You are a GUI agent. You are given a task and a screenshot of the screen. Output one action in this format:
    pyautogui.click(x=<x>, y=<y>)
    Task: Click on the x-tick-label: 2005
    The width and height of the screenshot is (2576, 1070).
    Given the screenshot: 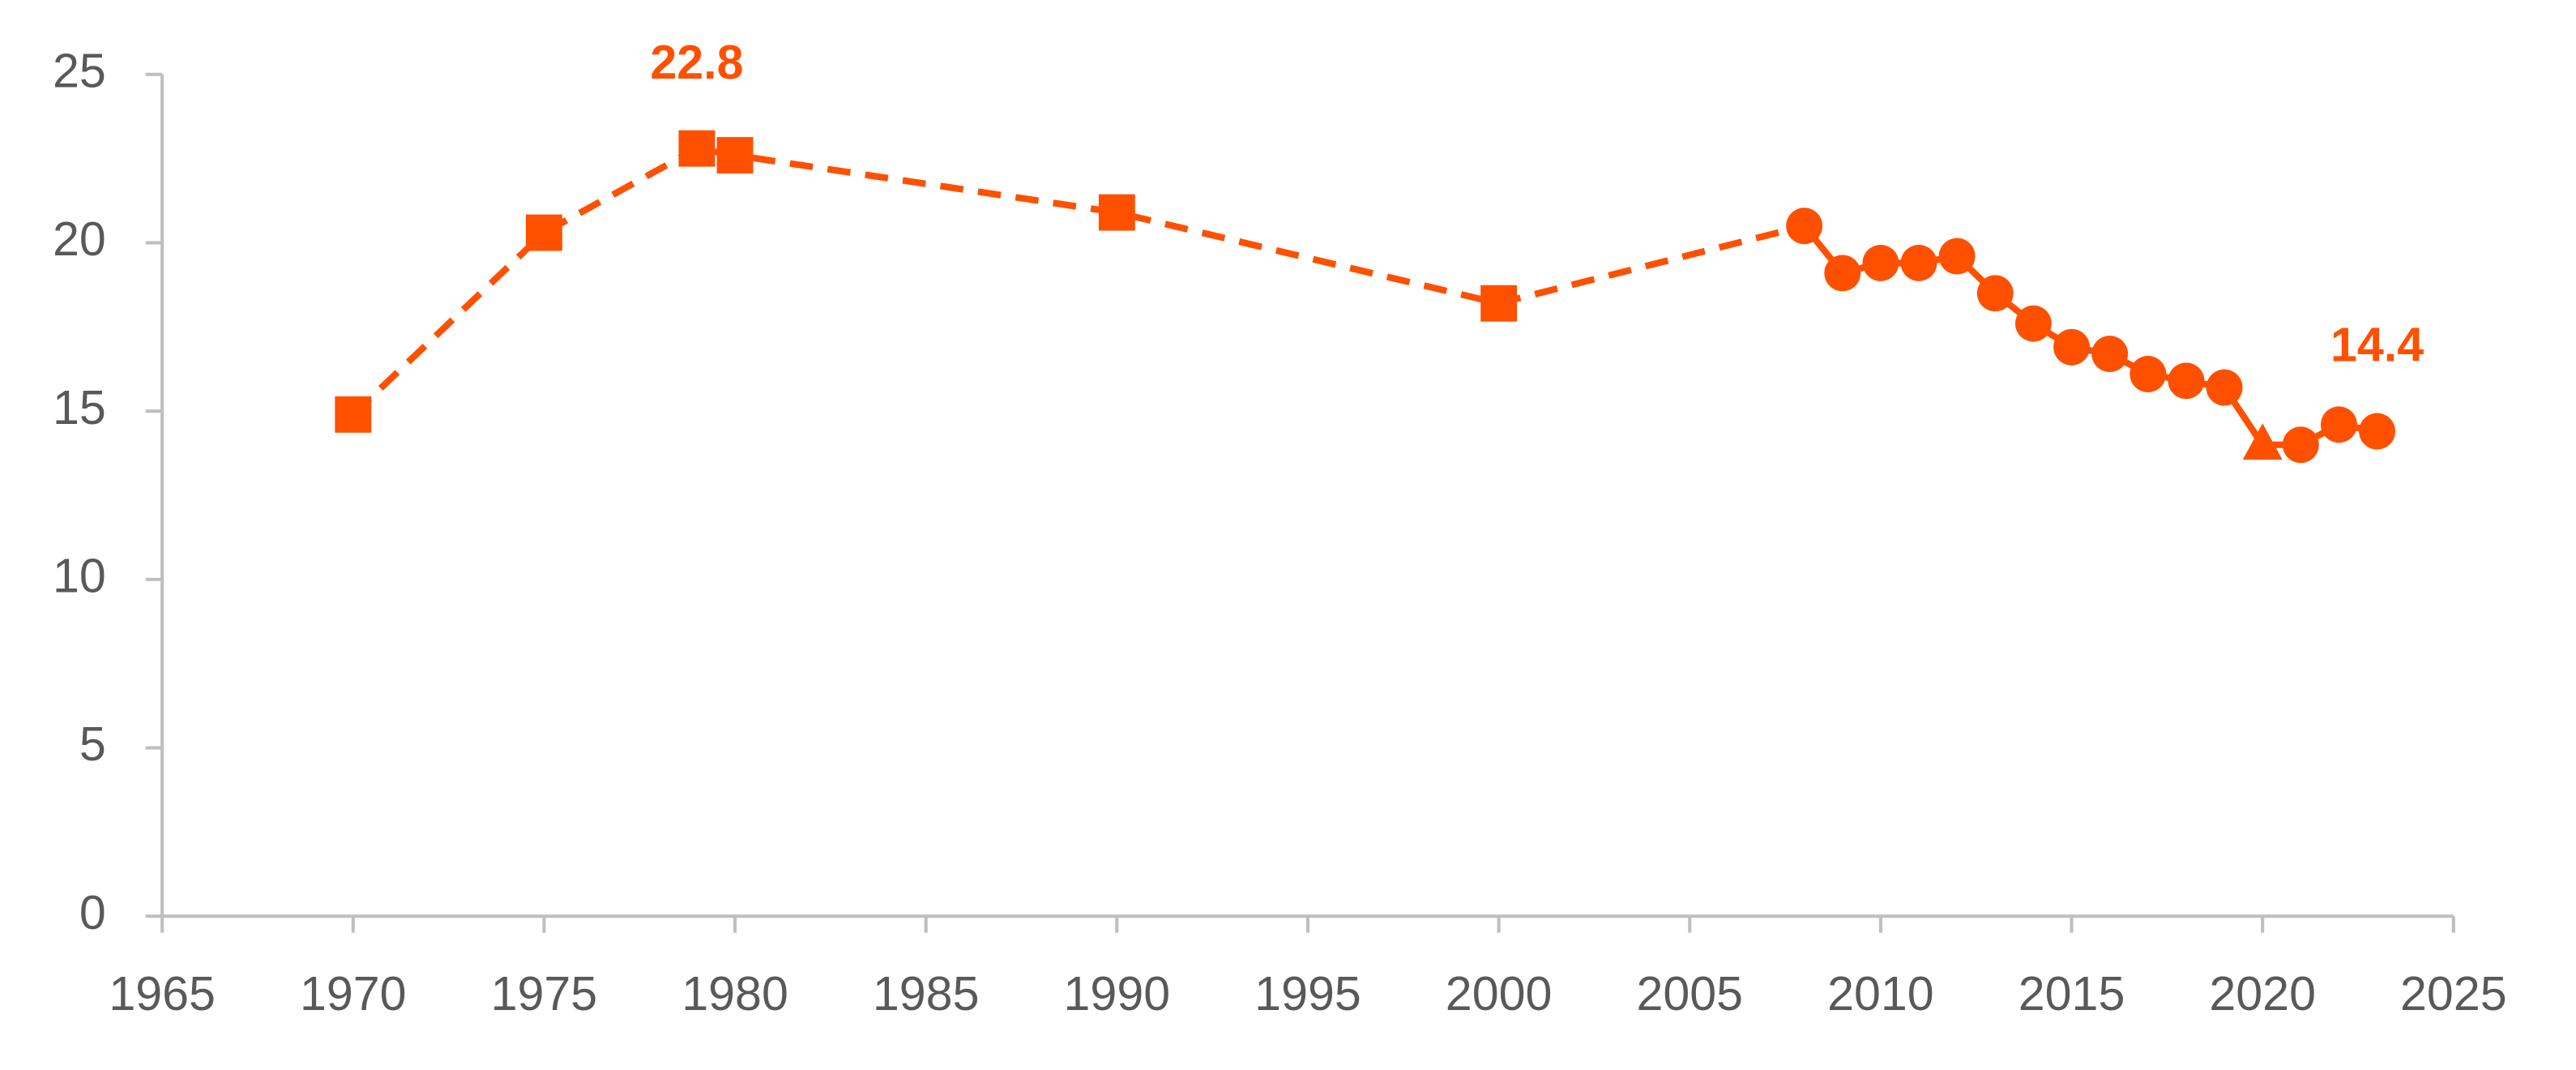 What is the action you would take?
    pyautogui.click(x=1689, y=993)
    